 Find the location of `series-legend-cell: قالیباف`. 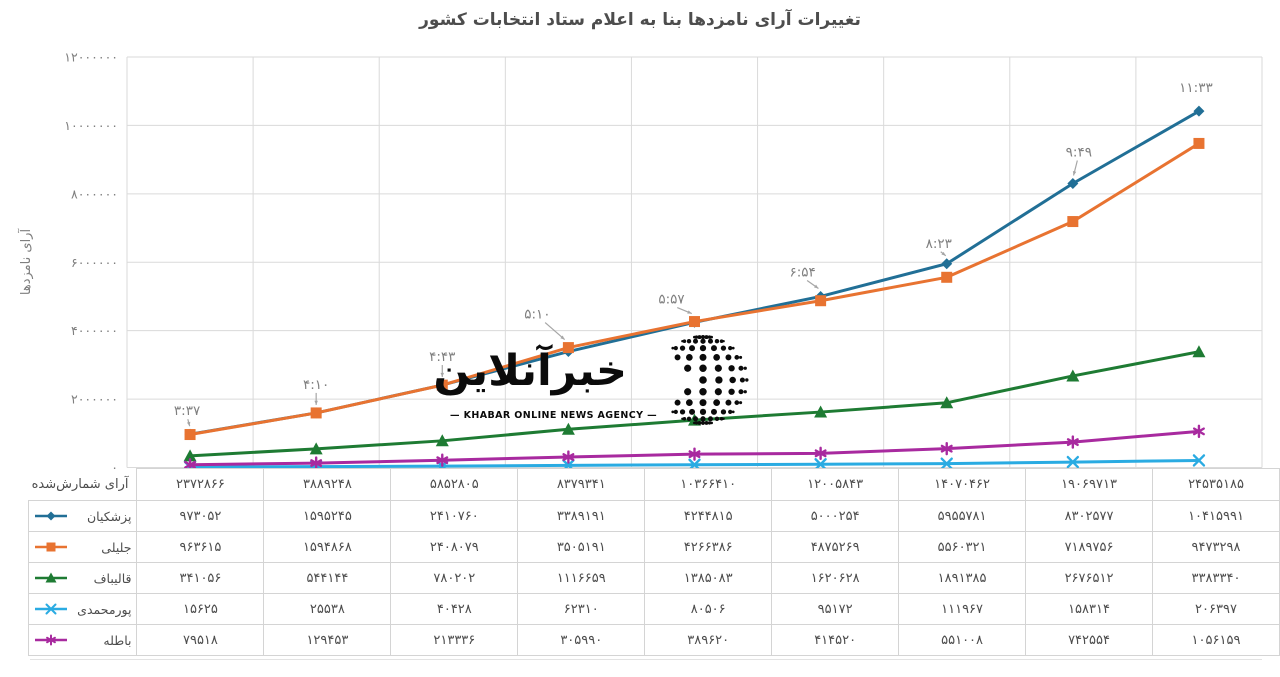

series-legend-cell: قالیباف is located at coordinates (82, 578).